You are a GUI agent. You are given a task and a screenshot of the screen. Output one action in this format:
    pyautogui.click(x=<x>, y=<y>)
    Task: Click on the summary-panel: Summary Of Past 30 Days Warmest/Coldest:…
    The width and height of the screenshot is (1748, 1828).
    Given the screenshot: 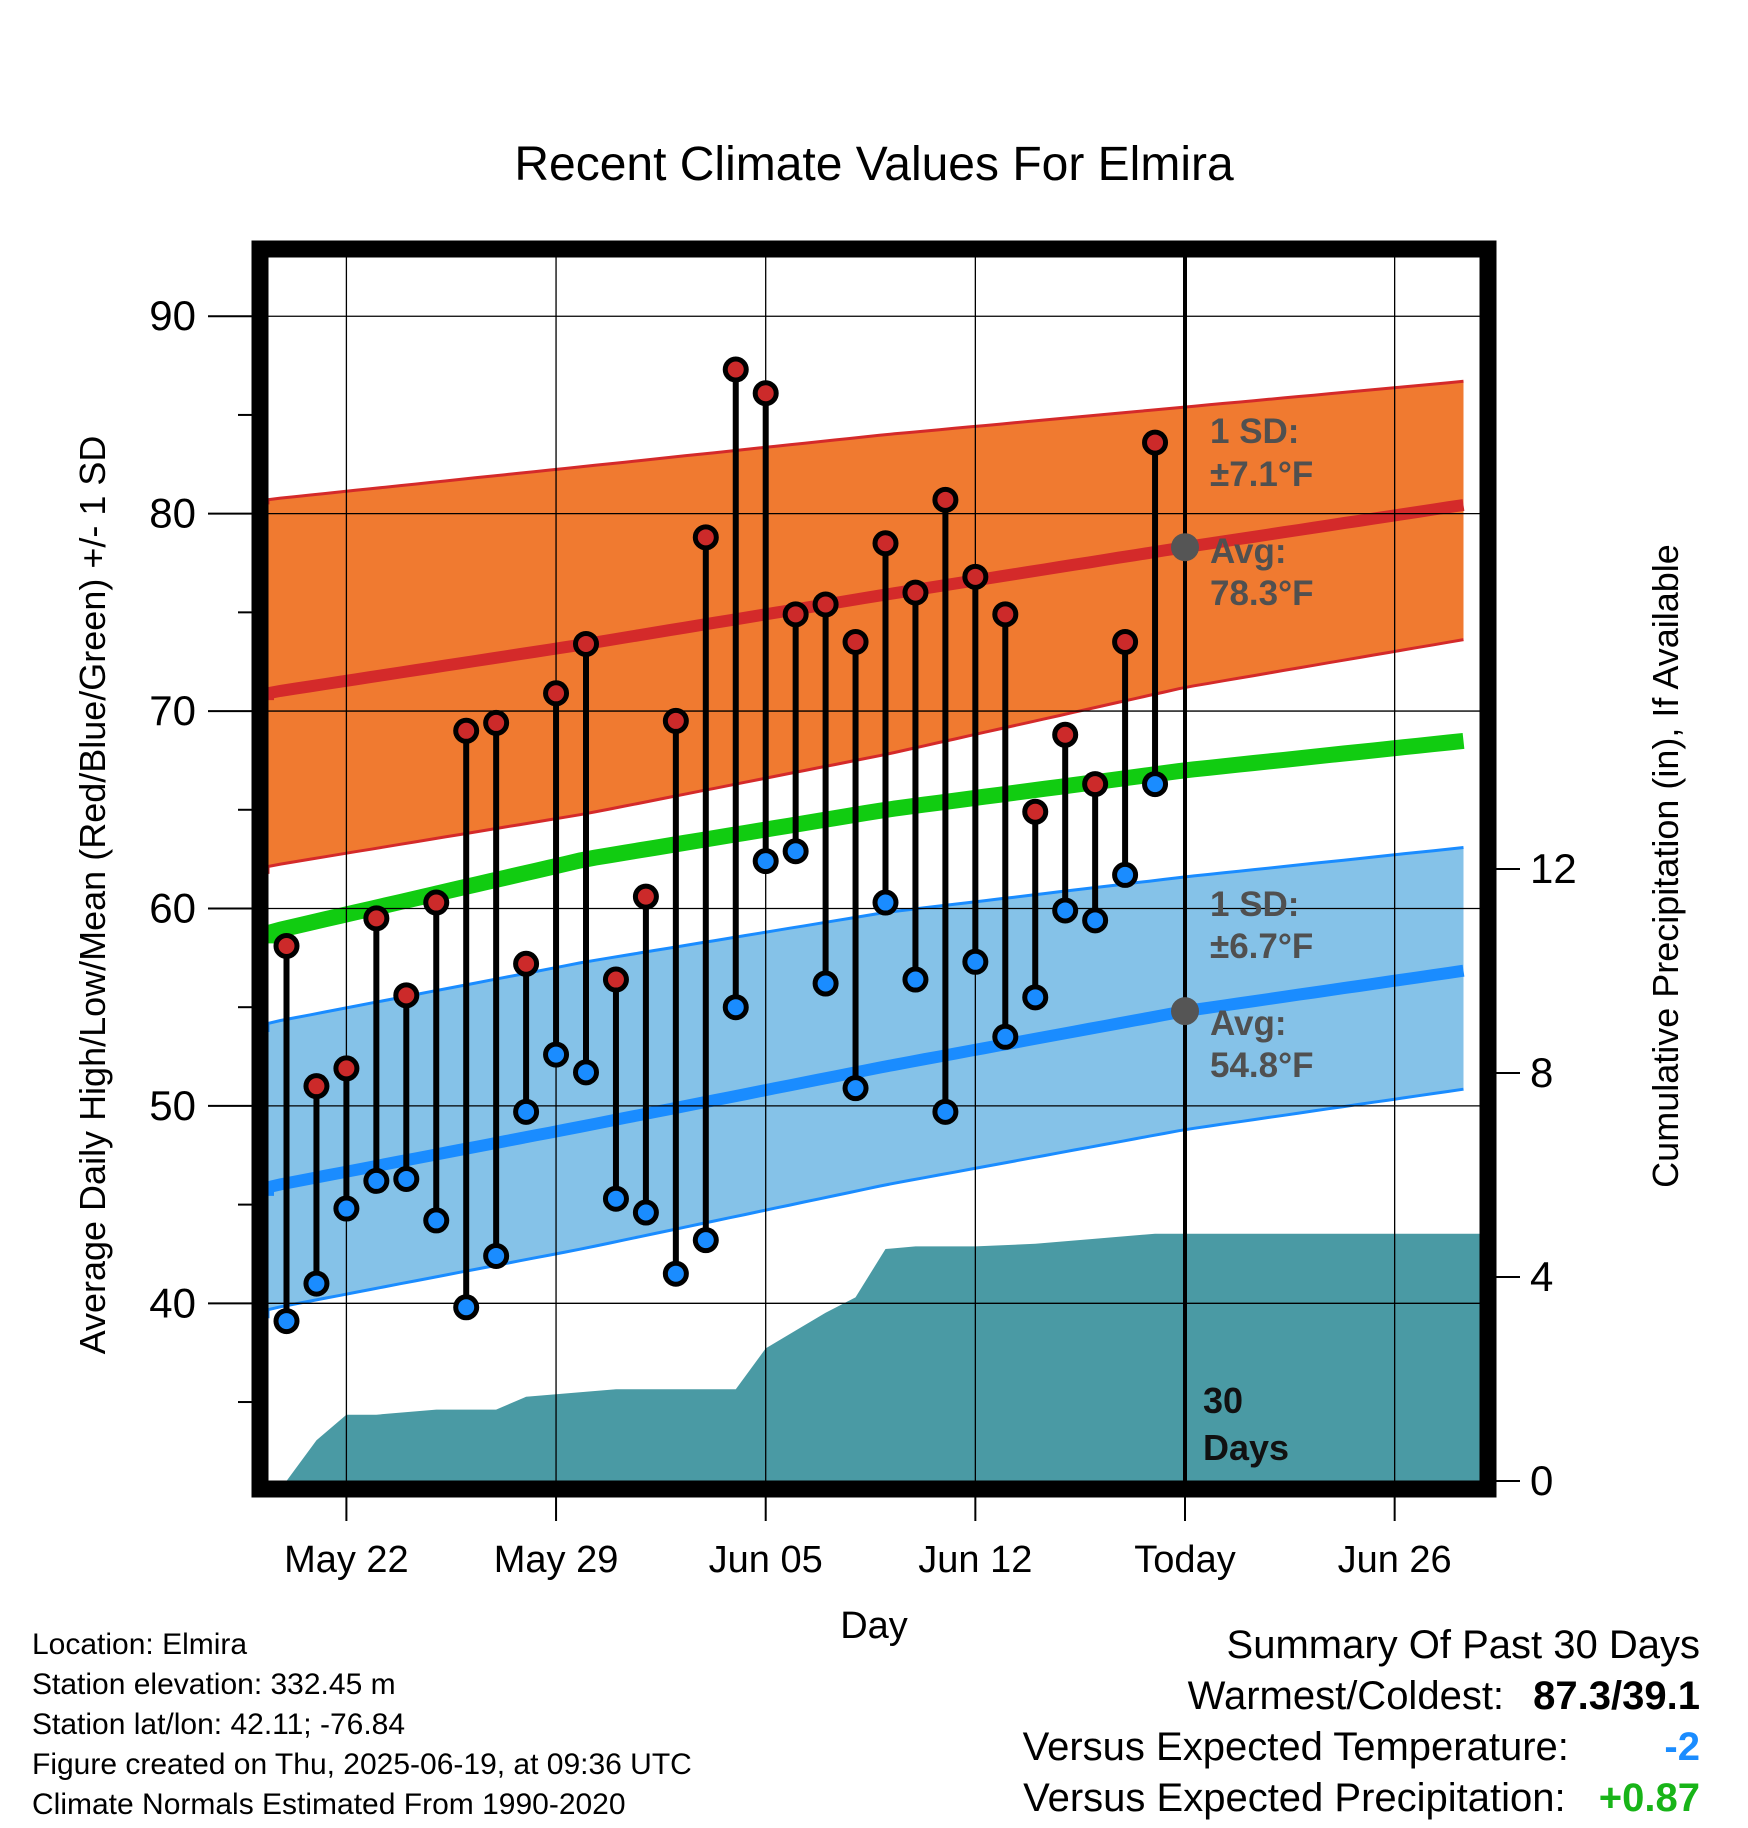 What is the action you would take?
    pyautogui.click(x=1361, y=1722)
    